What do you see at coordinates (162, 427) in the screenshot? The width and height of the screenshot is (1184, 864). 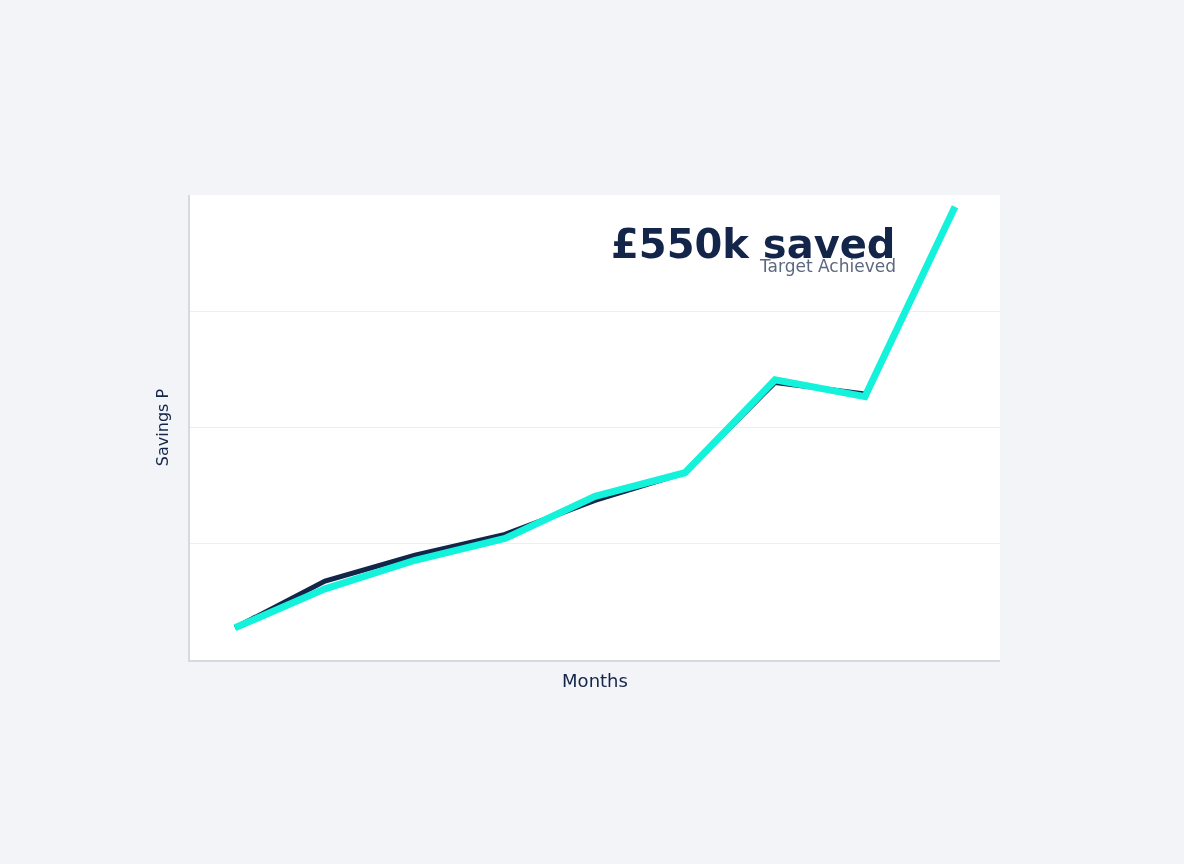 I see `y-axis-title: Savings P` at bounding box center [162, 427].